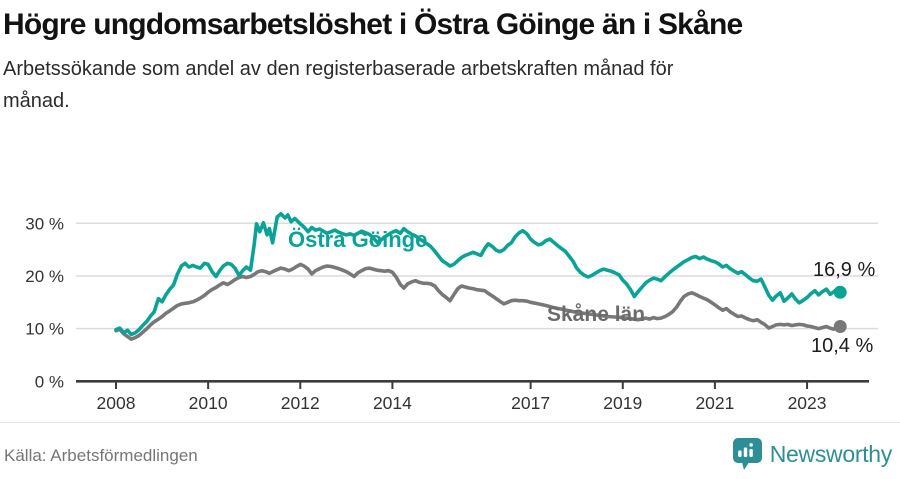 This screenshot has height=479, width=900. What do you see at coordinates (44, 276) in the screenshot?
I see `y-tick-label-20: 20 %` at bounding box center [44, 276].